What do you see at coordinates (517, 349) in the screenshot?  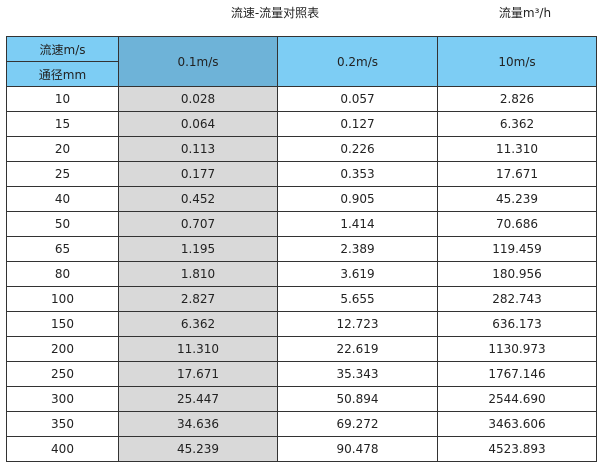 I see `flow-cell: 1130.973` at bounding box center [517, 349].